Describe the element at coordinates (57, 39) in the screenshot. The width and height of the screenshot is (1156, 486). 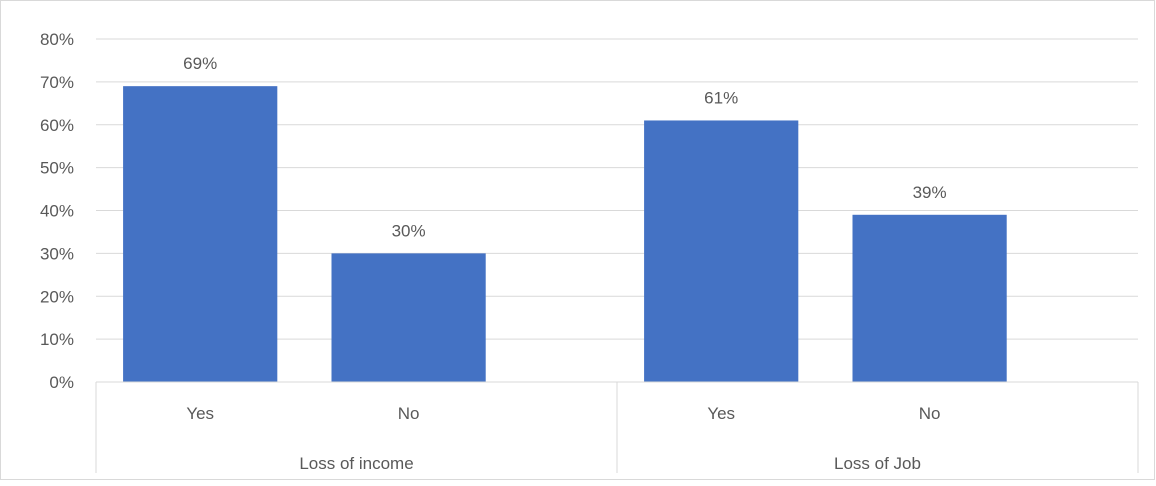
I see `y-tick-label: 80%` at that location.